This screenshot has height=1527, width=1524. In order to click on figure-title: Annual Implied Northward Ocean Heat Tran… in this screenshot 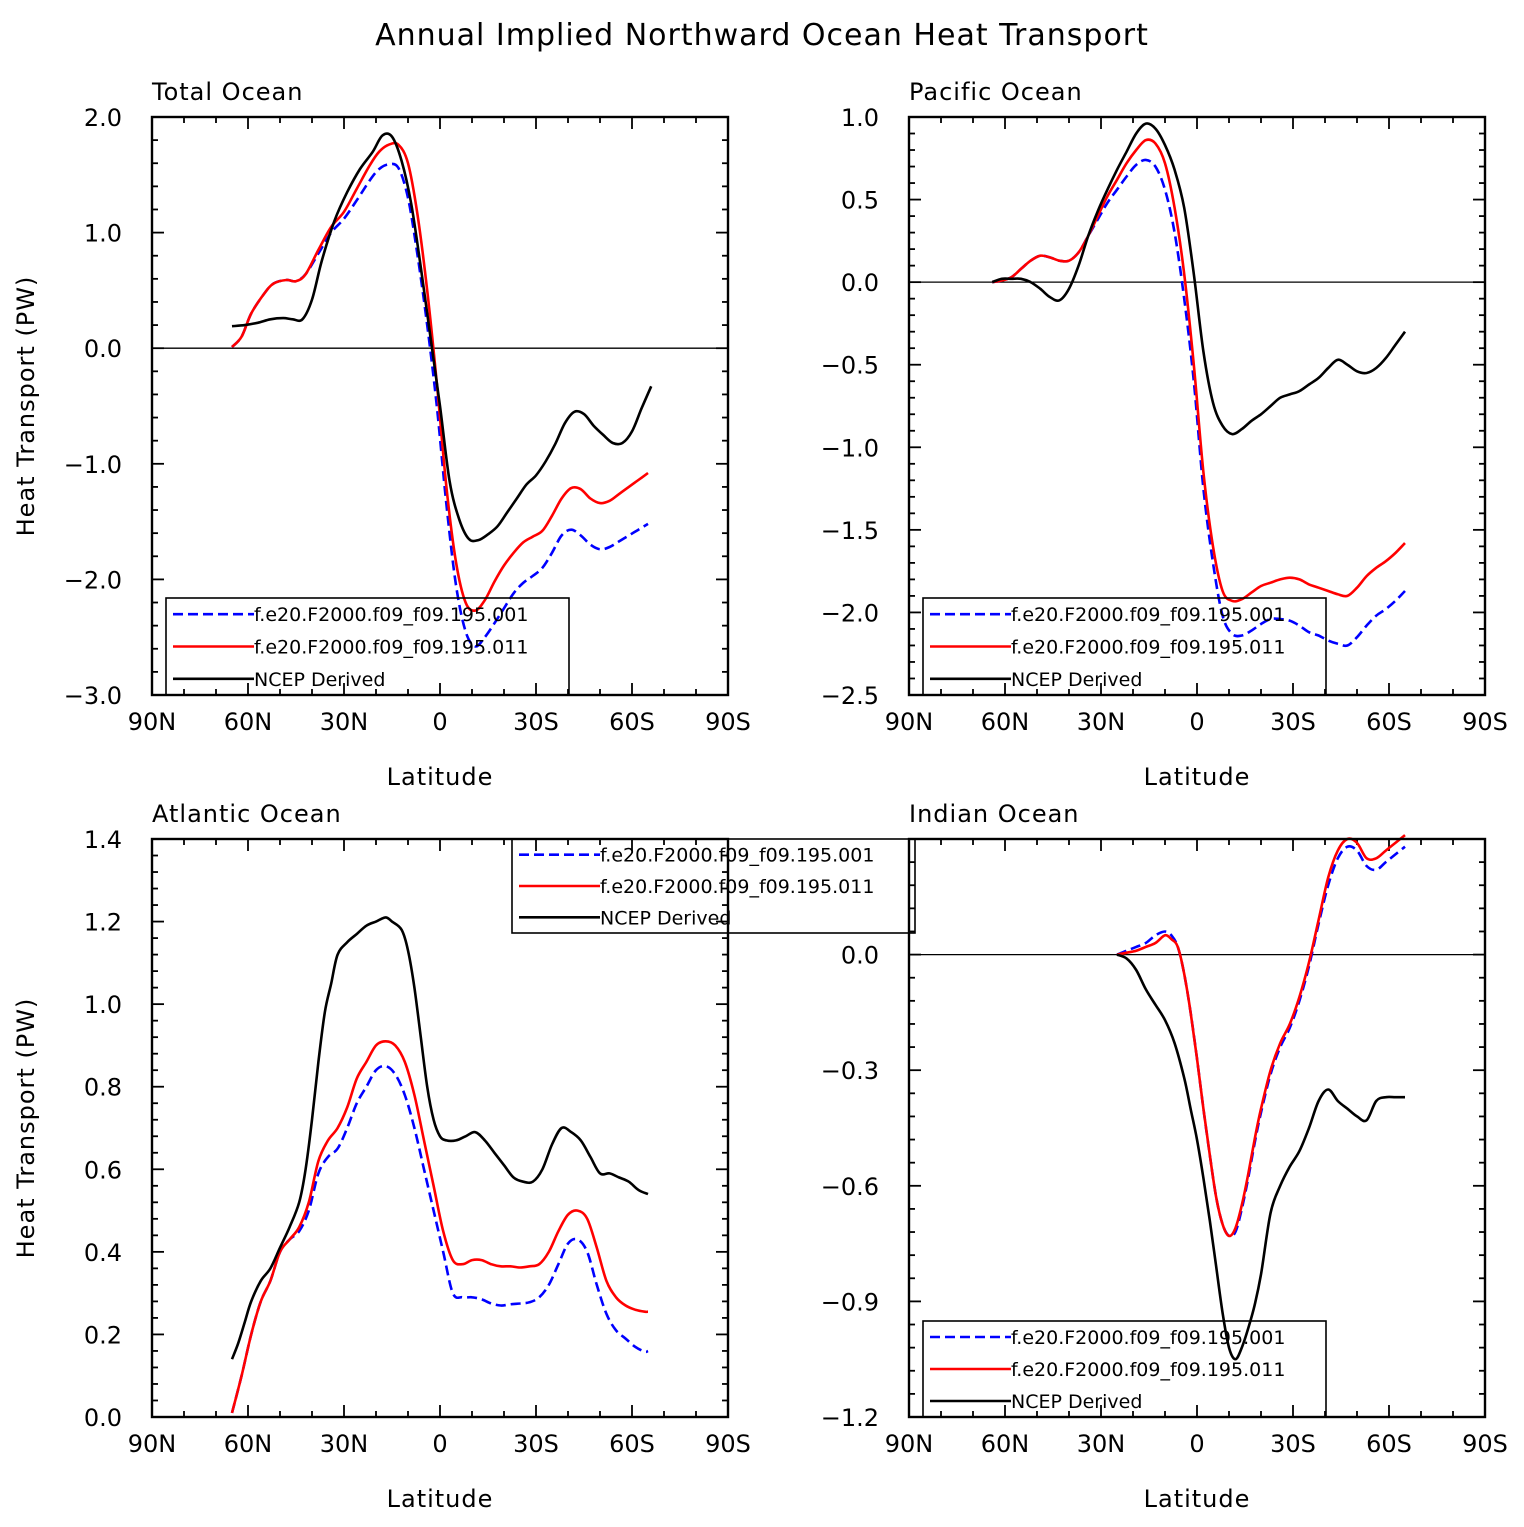, I will do `click(762, 35)`.